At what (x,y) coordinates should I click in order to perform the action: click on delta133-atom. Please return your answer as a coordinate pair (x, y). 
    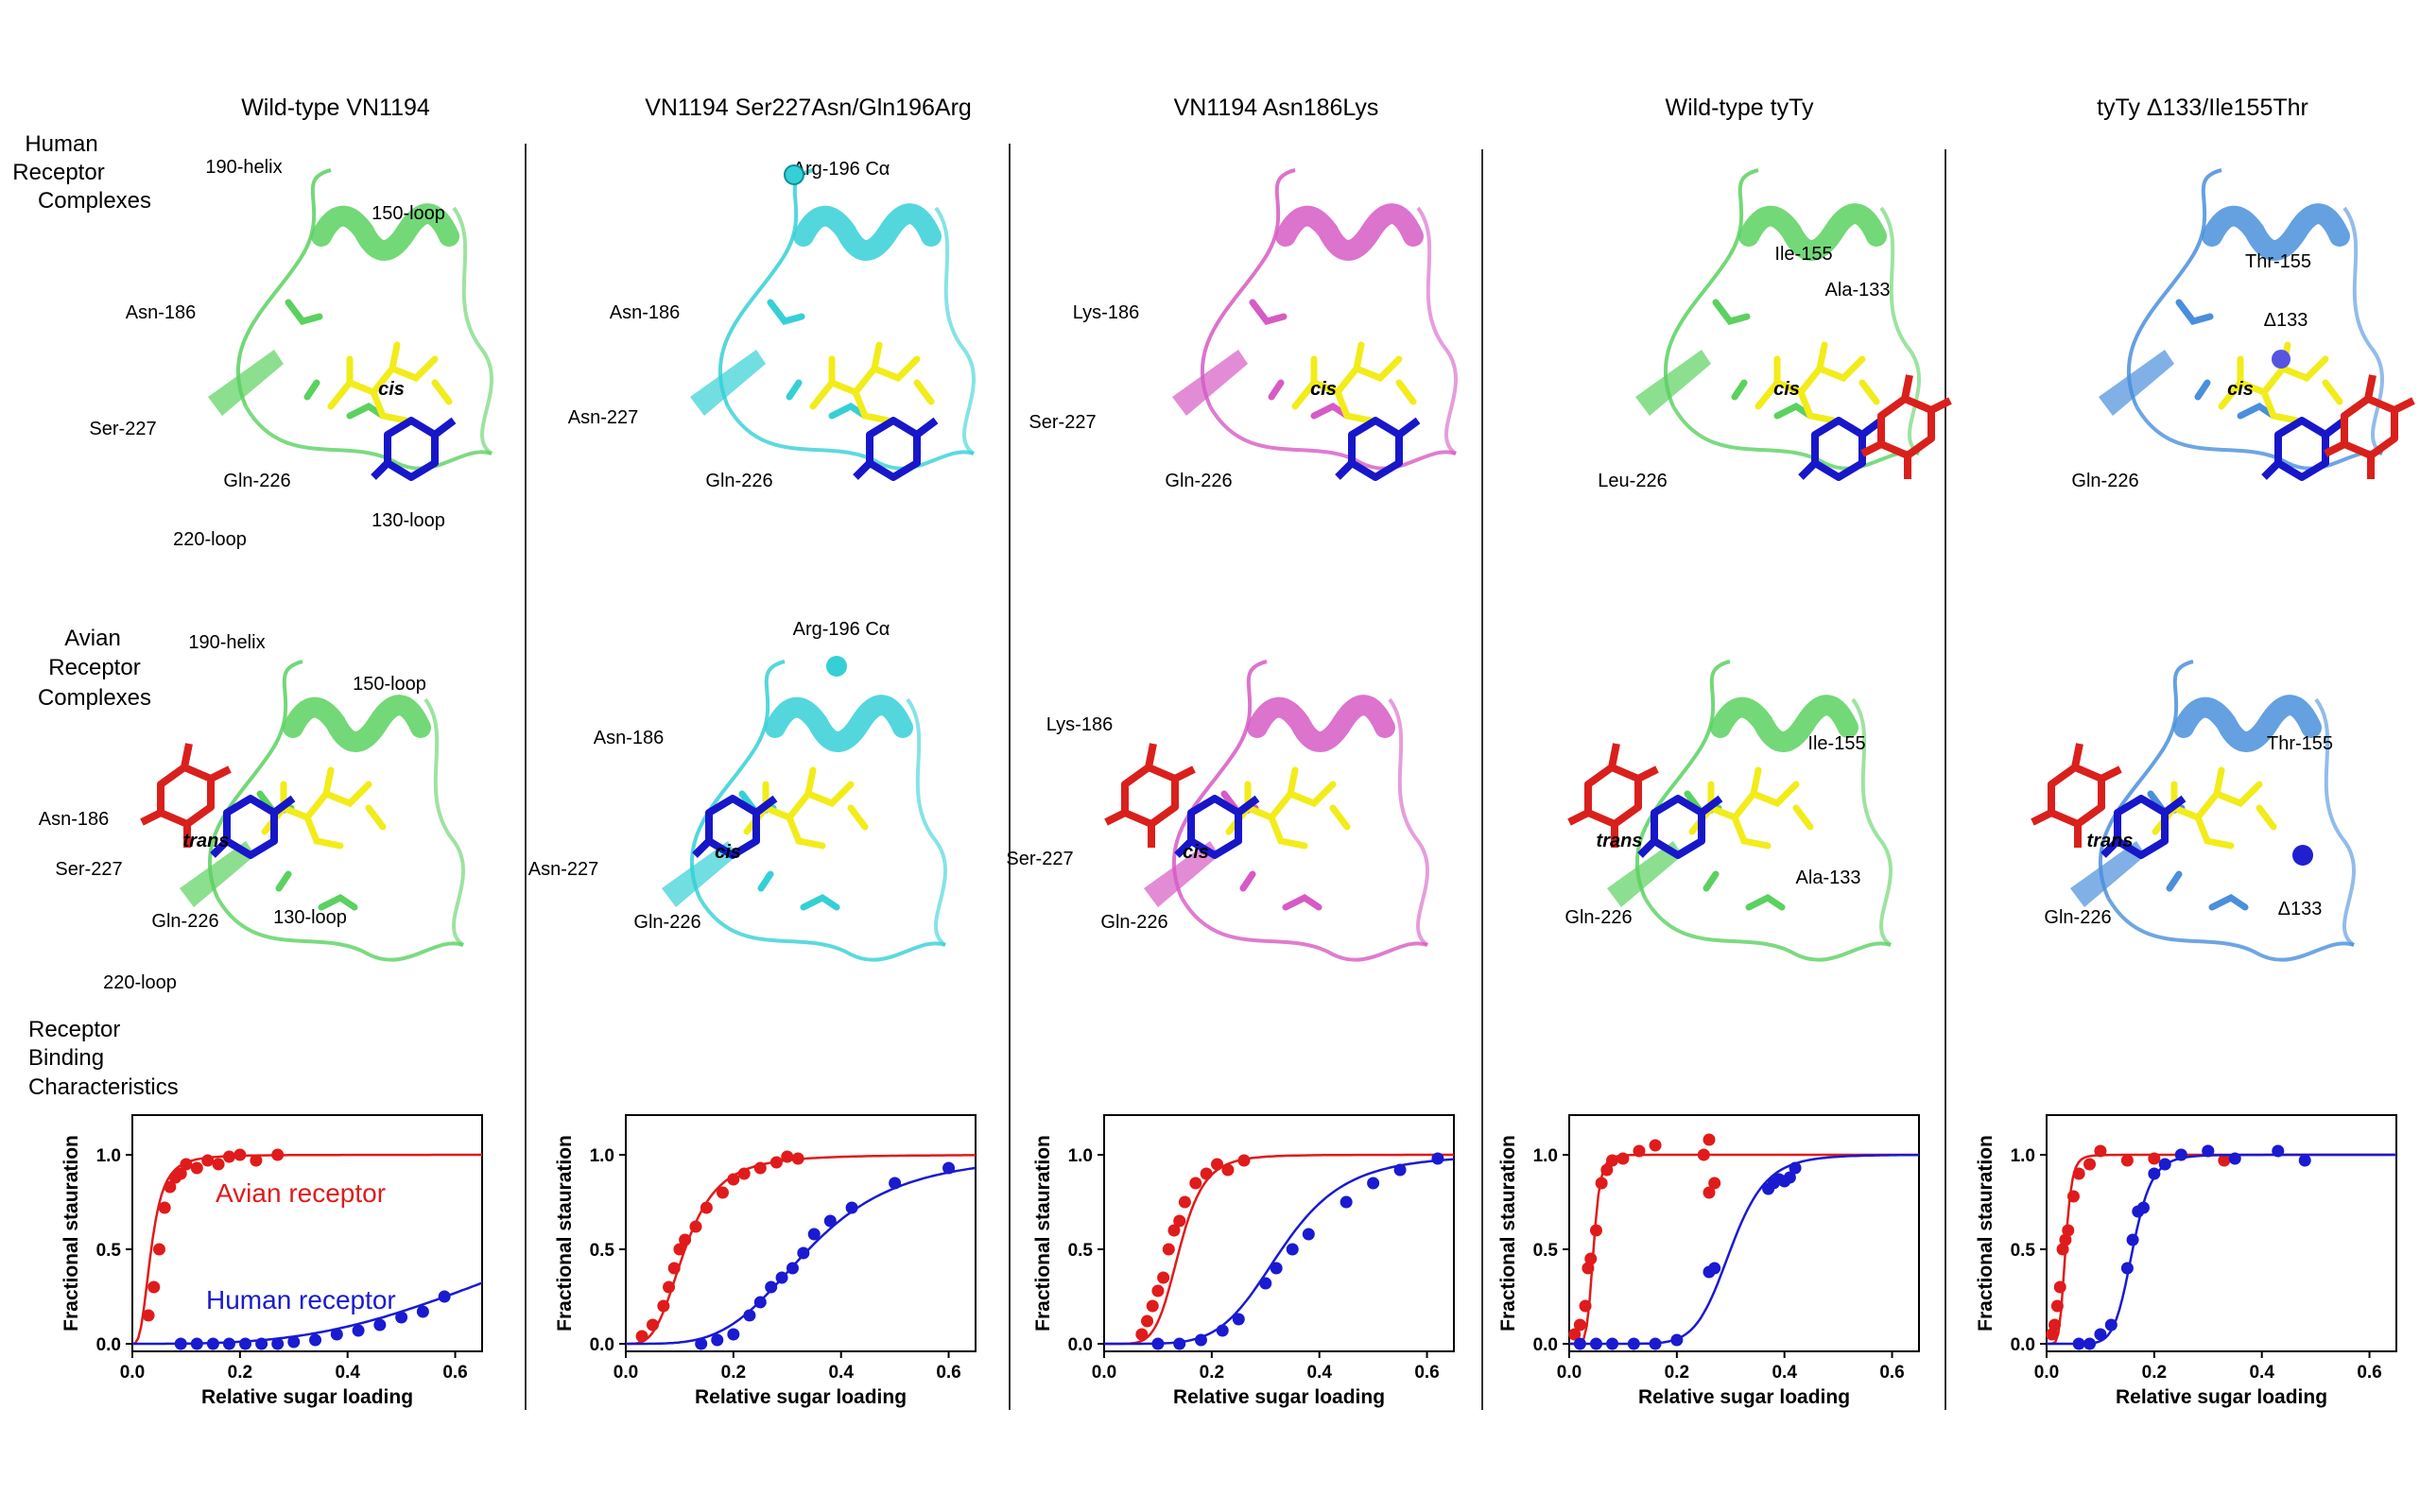
    Looking at the image, I should click on (2281, 359).